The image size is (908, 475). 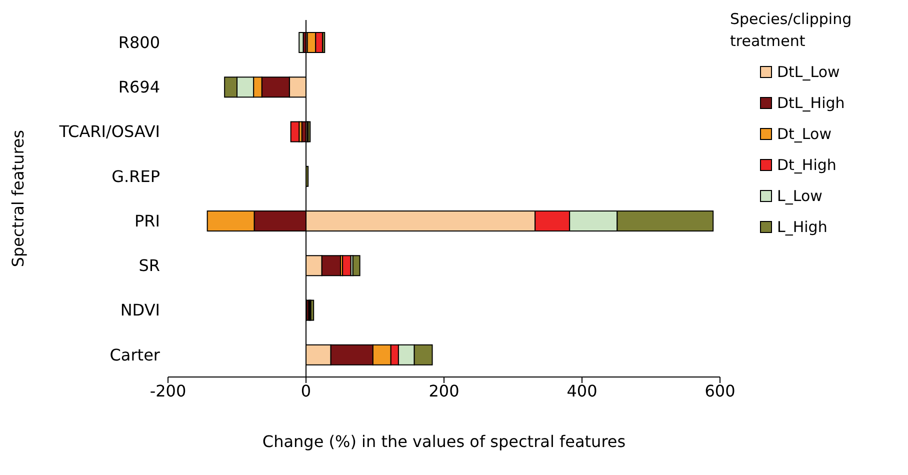 What do you see at coordinates (799, 195) in the screenshot?
I see `legend-label: L_Low` at bounding box center [799, 195].